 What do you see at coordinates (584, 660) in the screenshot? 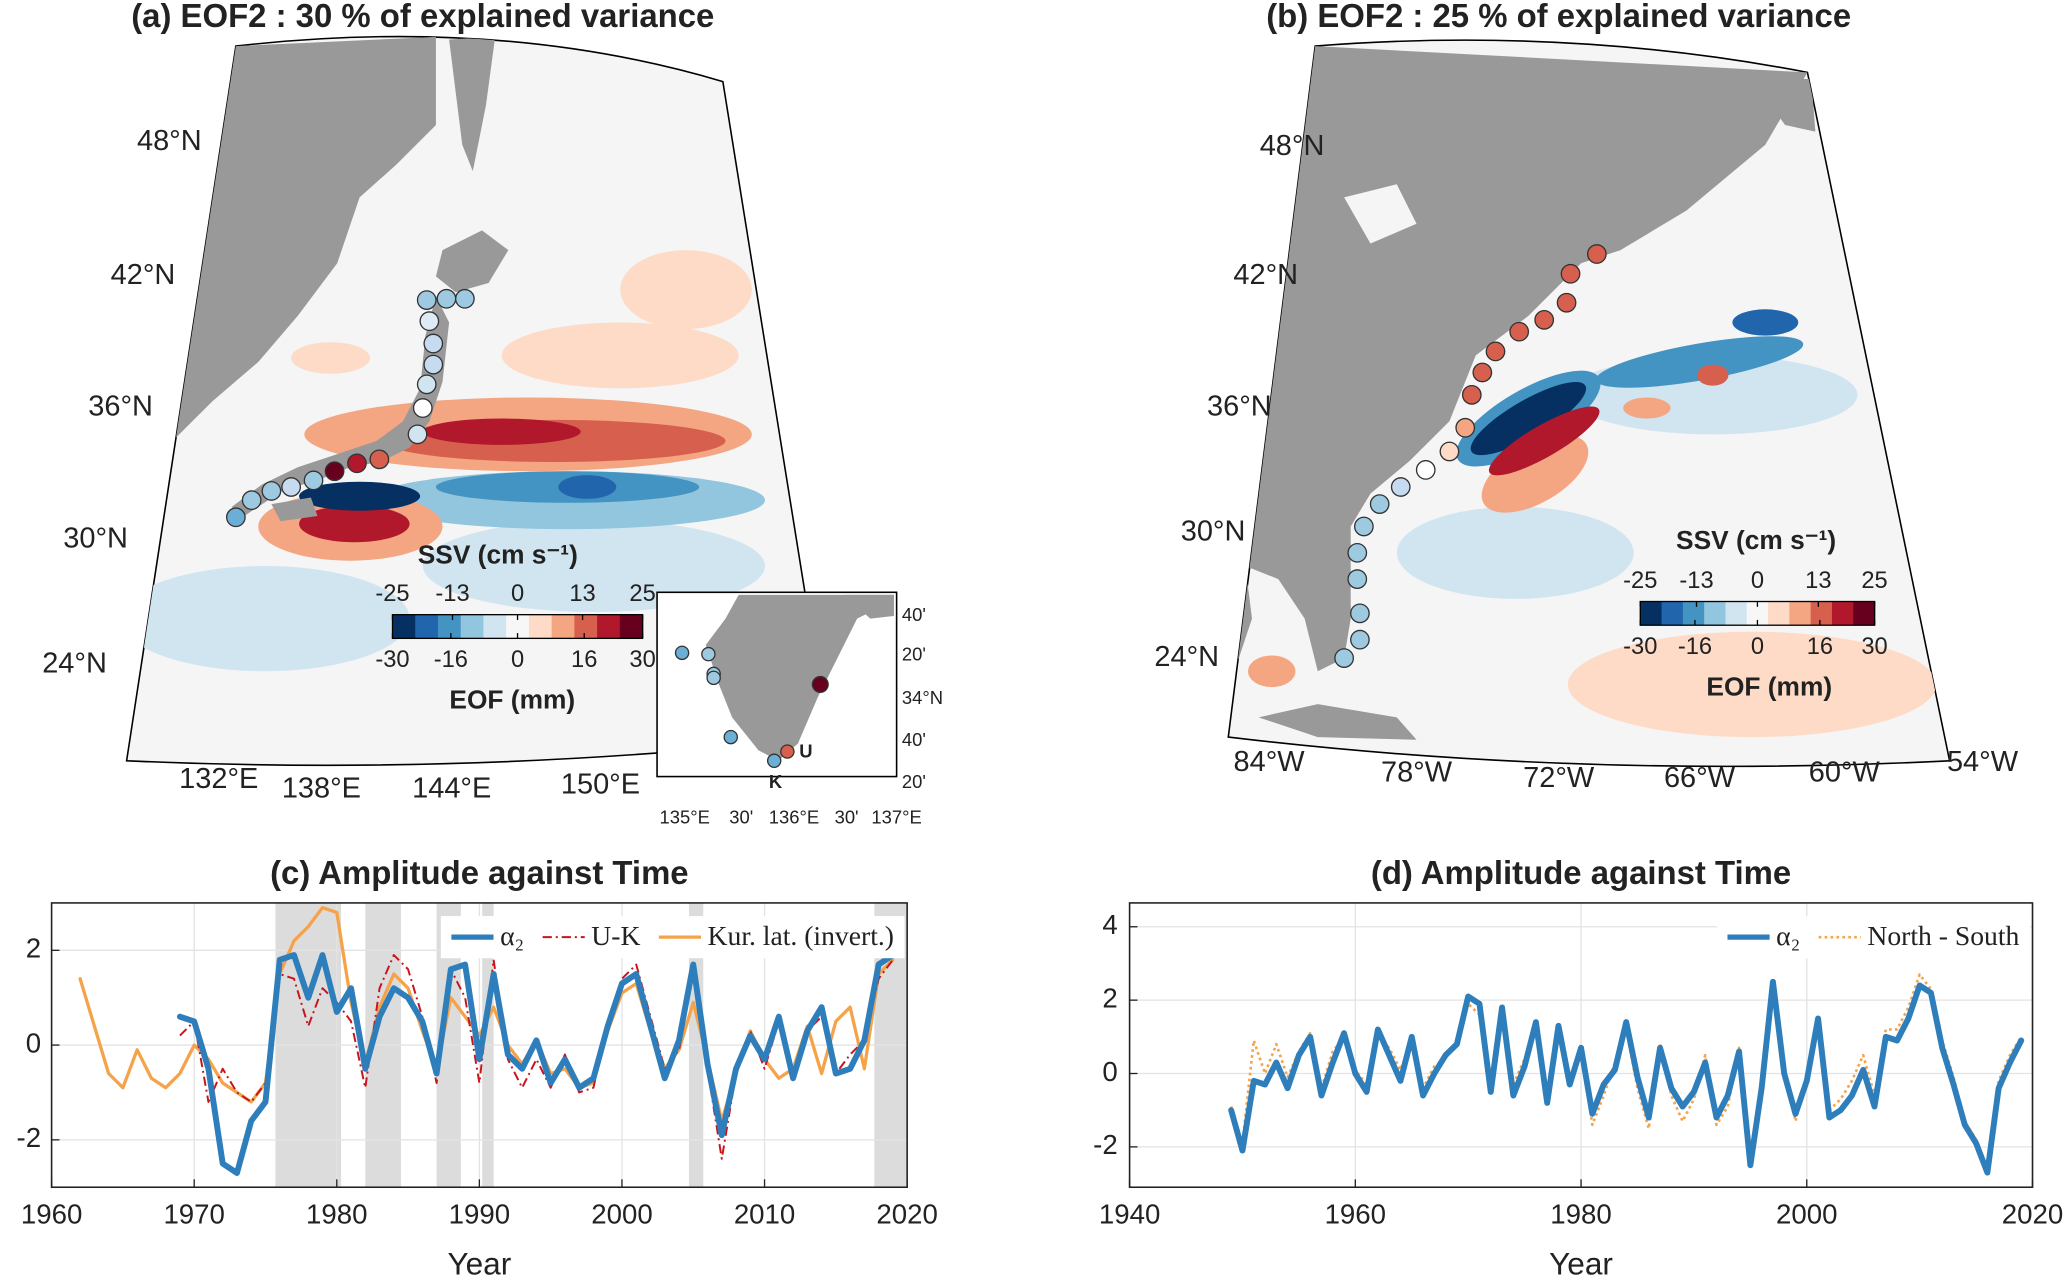
I see `colorbar-tick-label: 16` at bounding box center [584, 660].